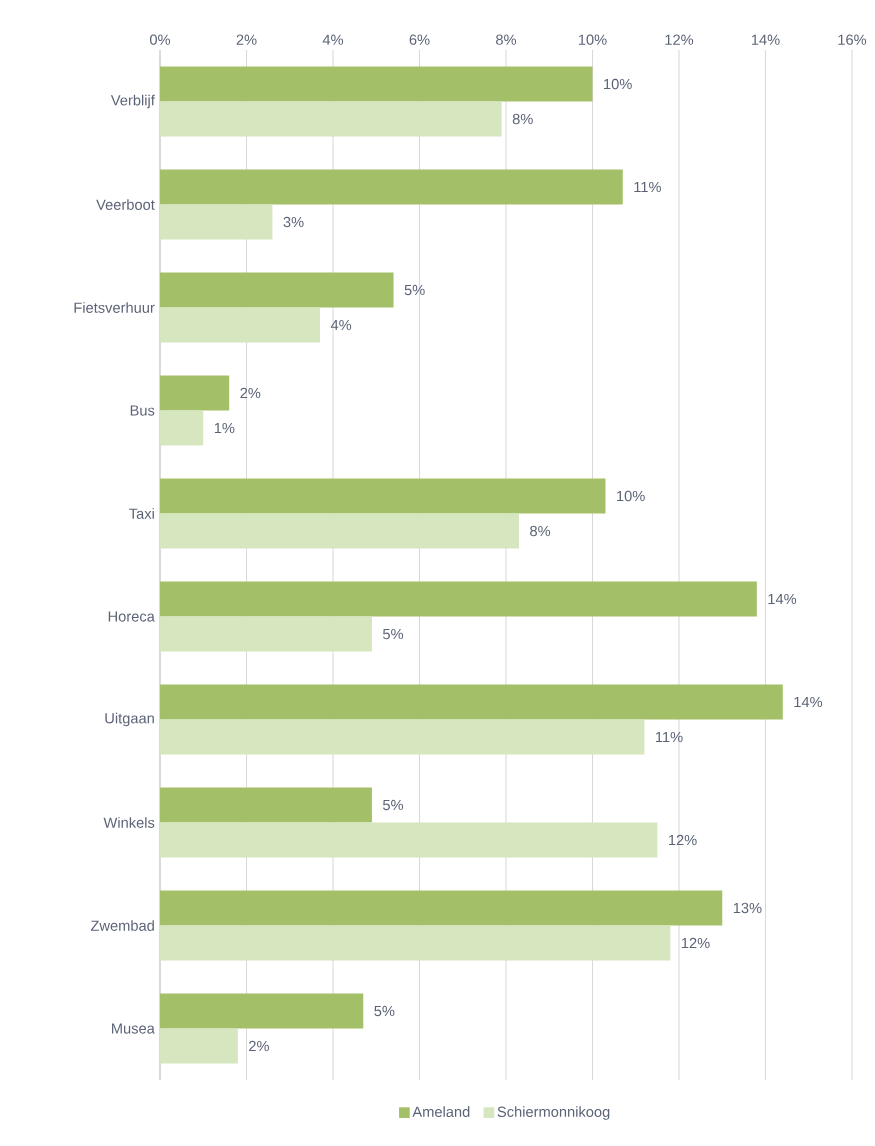 The width and height of the screenshot is (875, 1146). What do you see at coordinates (246, 39) in the screenshot?
I see `x-tick-label: 2%` at bounding box center [246, 39].